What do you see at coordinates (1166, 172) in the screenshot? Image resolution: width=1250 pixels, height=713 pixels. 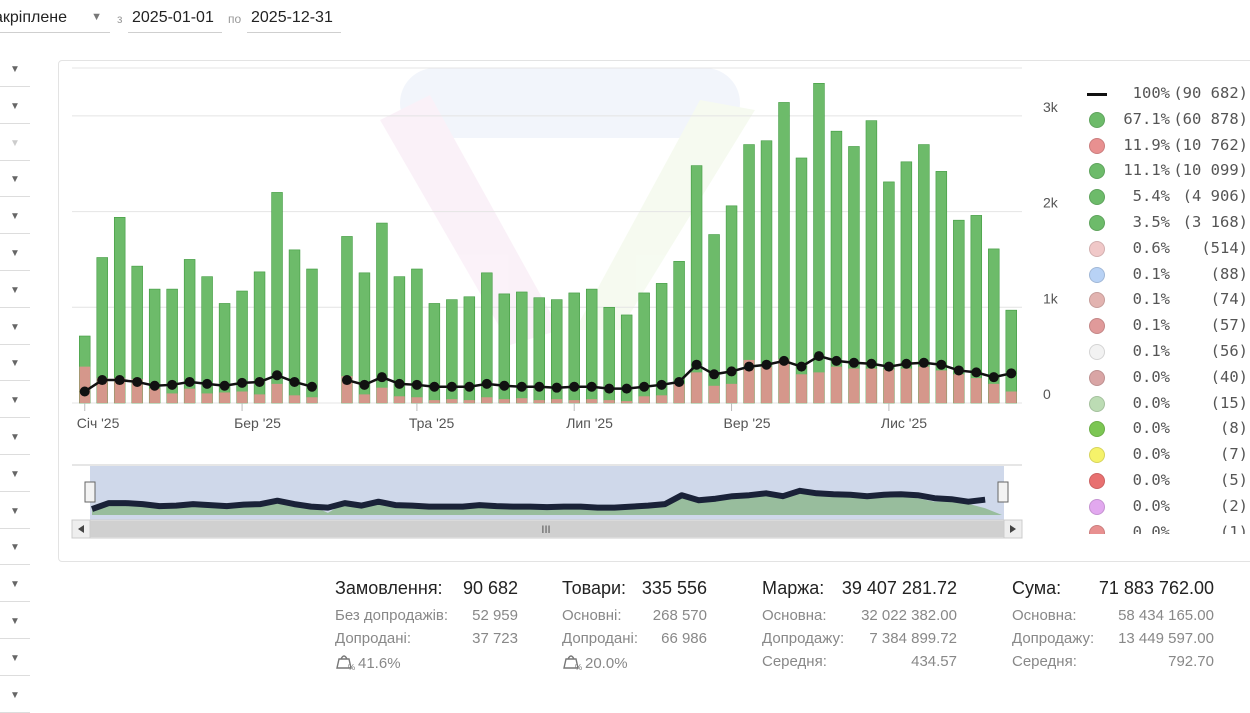 I see `legend-item: 11.1% (10 099)` at bounding box center [1166, 172].